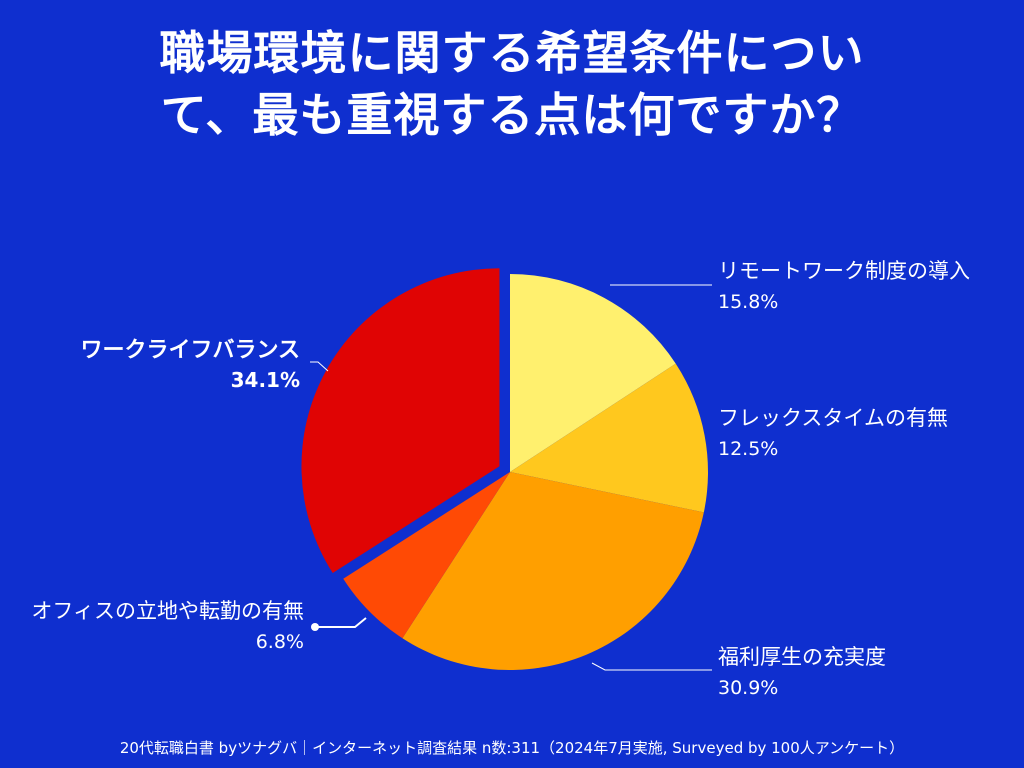  What do you see at coordinates (748, 688) in the screenshot?
I see `slice-value-3: 30.9%` at bounding box center [748, 688].